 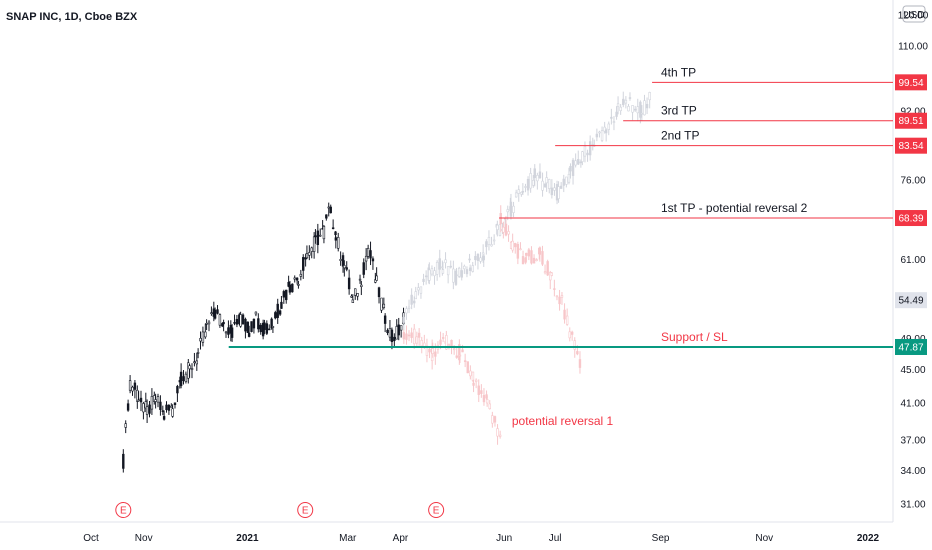 What do you see at coordinates (72, 17) in the screenshot?
I see `chart-title: SNAP INC, 1D, Cboe BZX` at bounding box center [72, 17].